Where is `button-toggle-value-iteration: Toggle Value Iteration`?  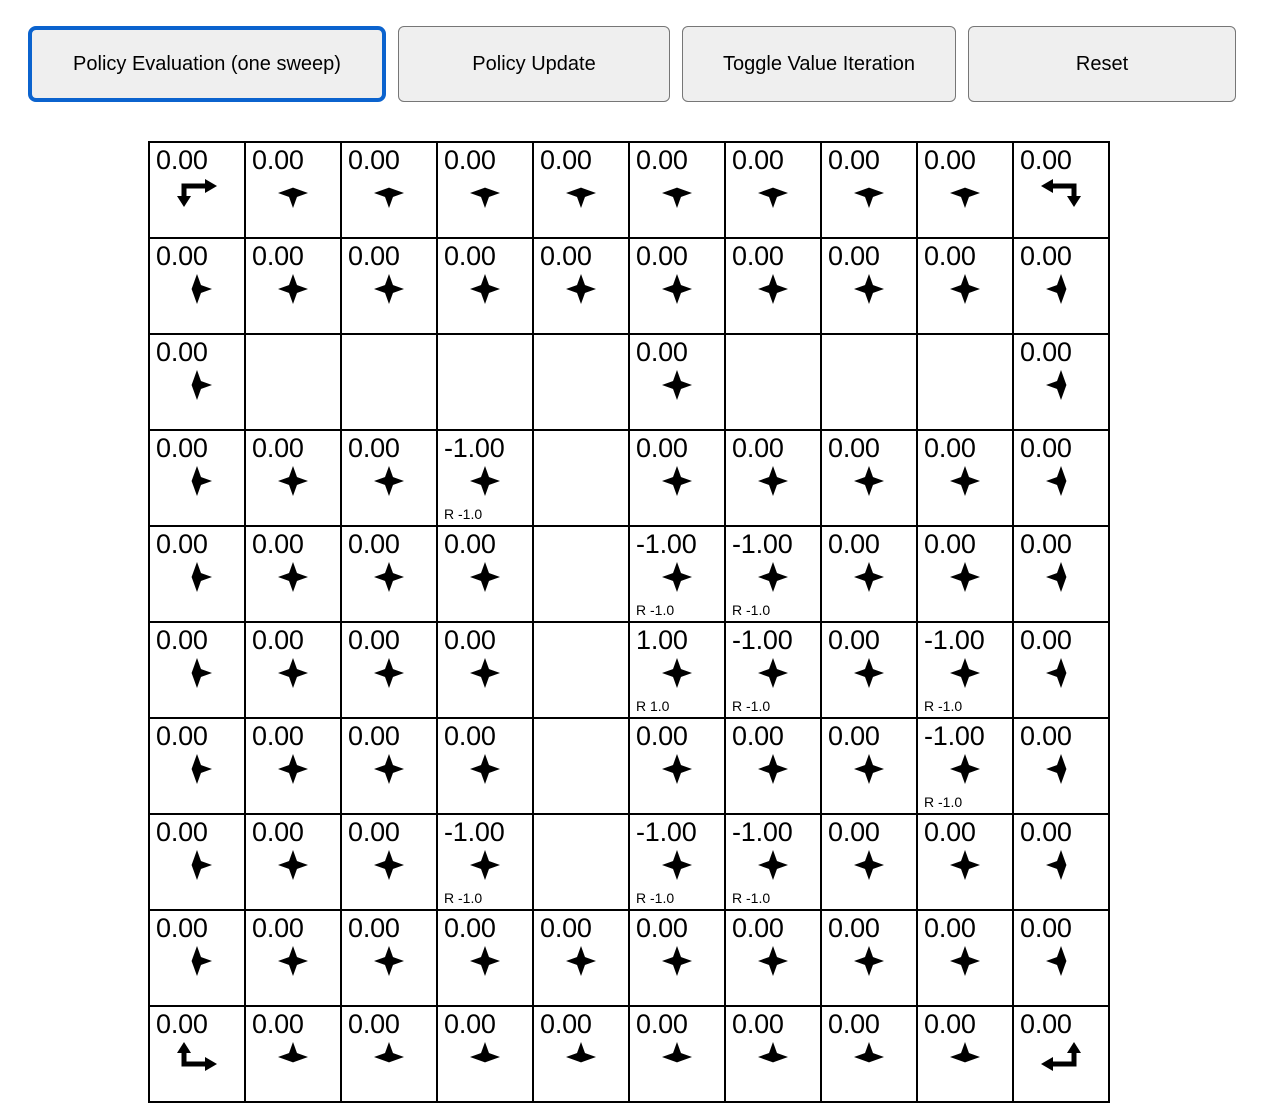 button-toggle-value-iteration: Toggle Value Iteration is located at coordinates (819, 64).